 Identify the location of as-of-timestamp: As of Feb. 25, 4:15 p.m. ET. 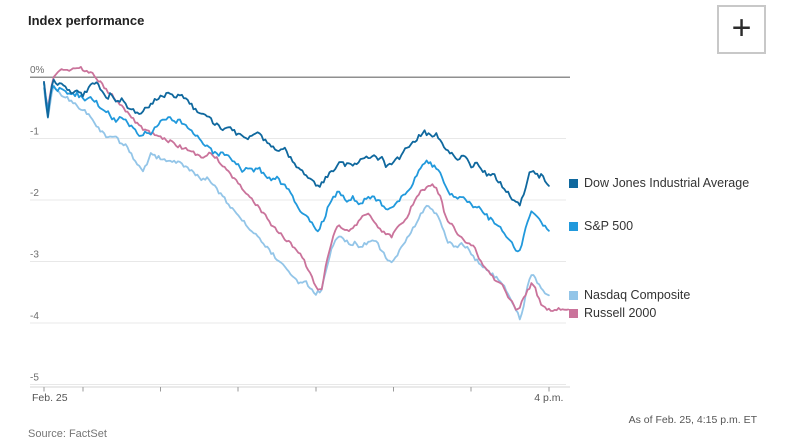
(692, 420).